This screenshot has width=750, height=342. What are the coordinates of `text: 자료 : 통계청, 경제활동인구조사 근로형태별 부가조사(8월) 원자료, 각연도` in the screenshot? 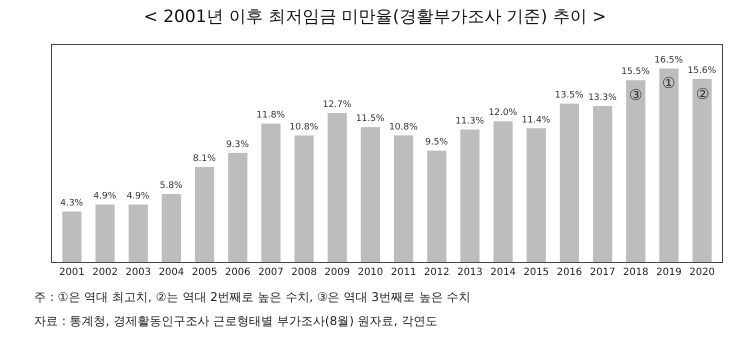 It's located at (236, 321).